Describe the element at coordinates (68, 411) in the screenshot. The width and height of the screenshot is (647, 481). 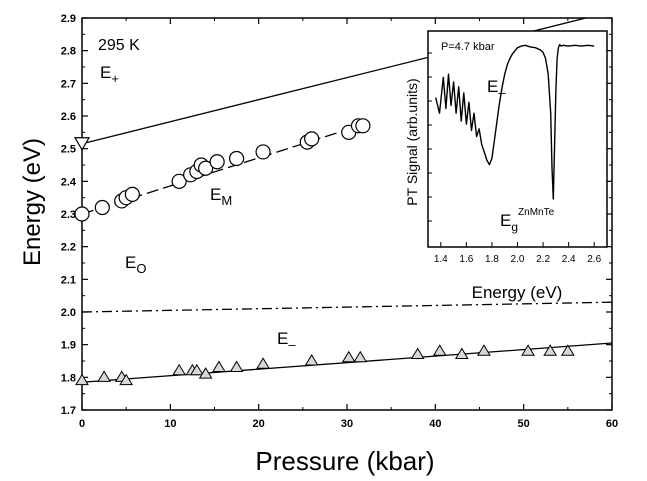
I see `y-tick-label: 1.7` at that location.